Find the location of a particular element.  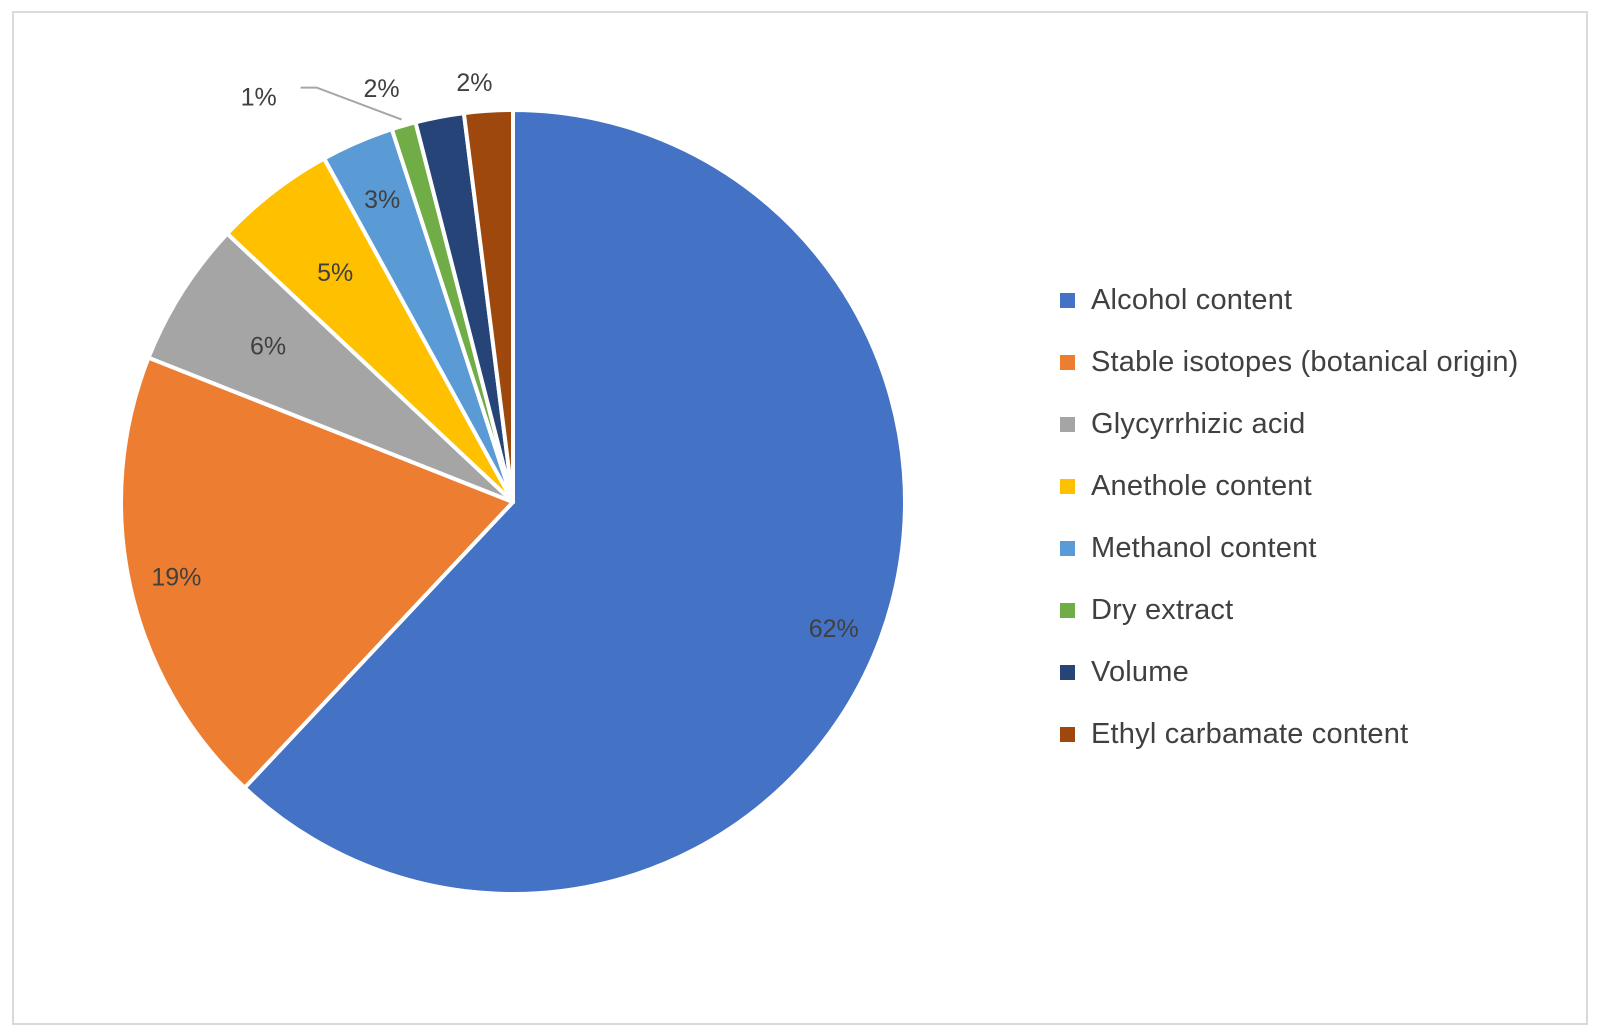

data-label-ethyl-carbamate-content: 2% is located at coordinates (474, 83).